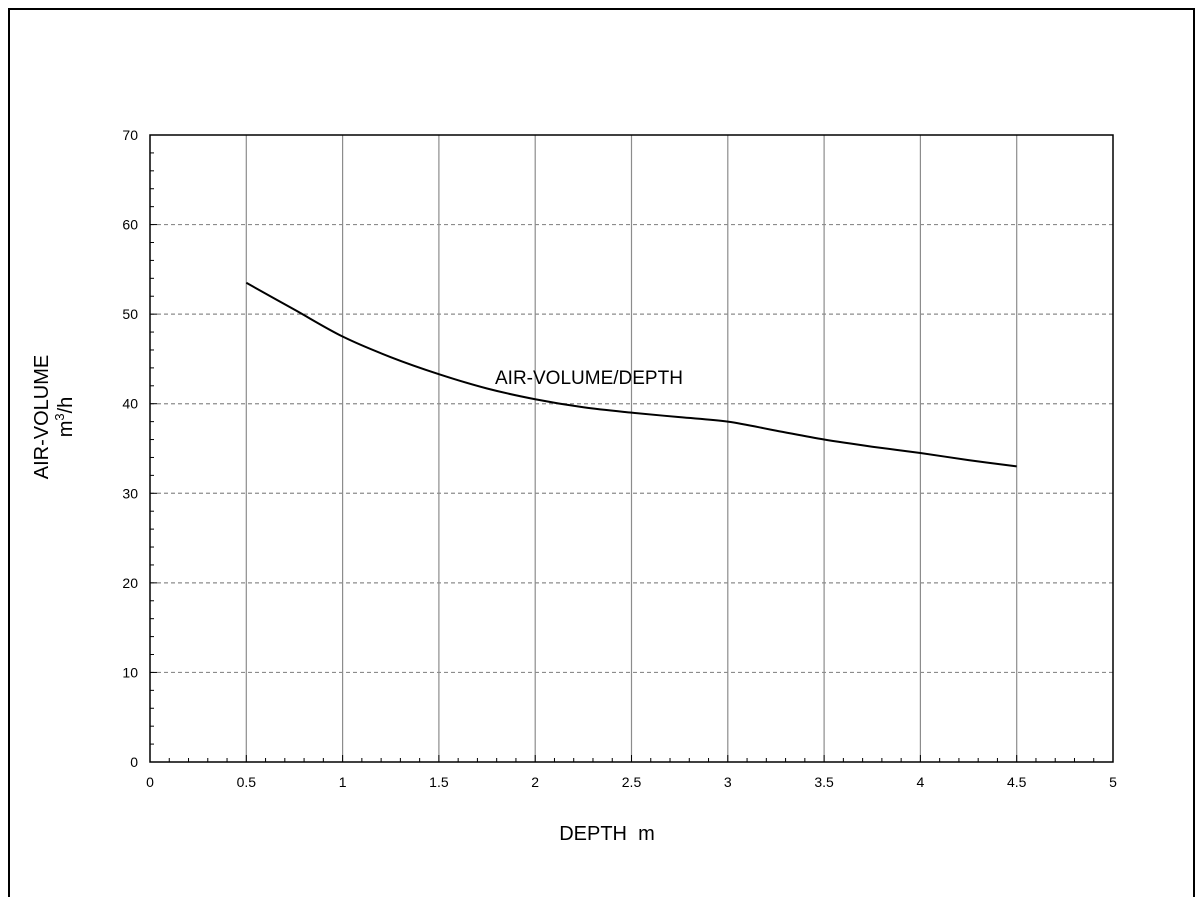  Describe the element at coordinates (130, 314) in the screenshot. I see `y-tick-label: 50` at that location.